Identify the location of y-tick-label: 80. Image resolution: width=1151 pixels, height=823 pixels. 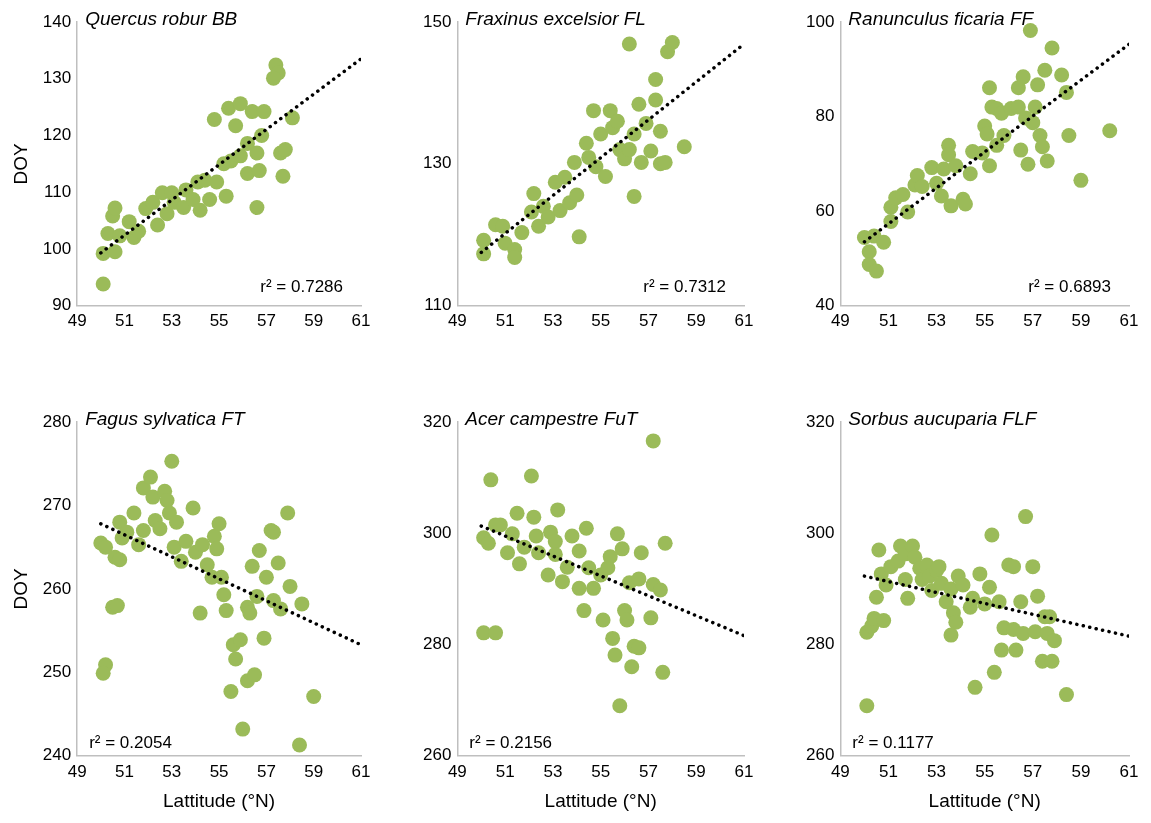
(825, 116).